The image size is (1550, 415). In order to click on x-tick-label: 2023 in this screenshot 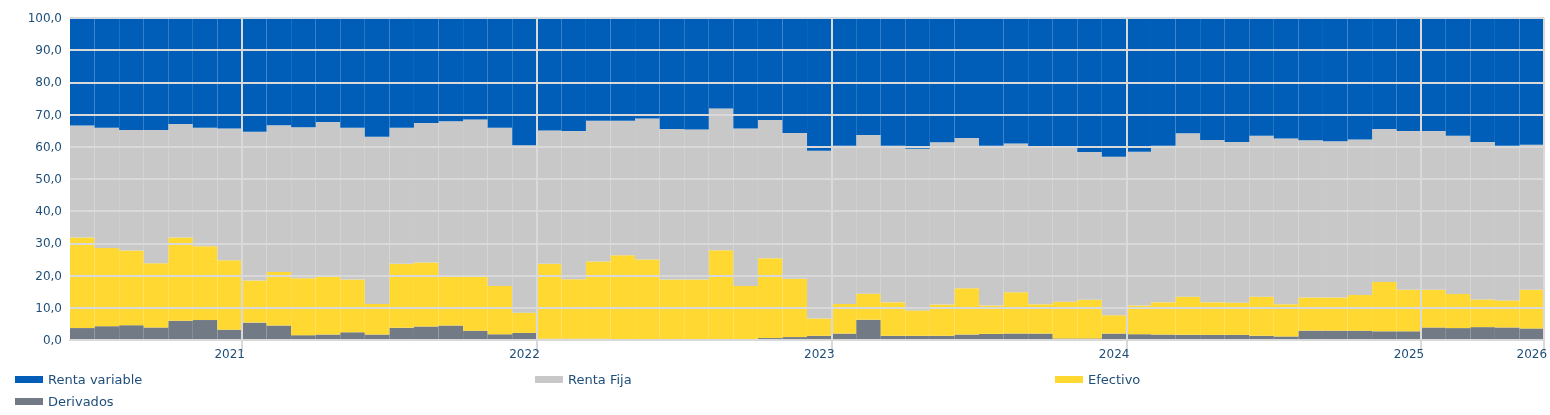, I will do `click(819, 354)`.